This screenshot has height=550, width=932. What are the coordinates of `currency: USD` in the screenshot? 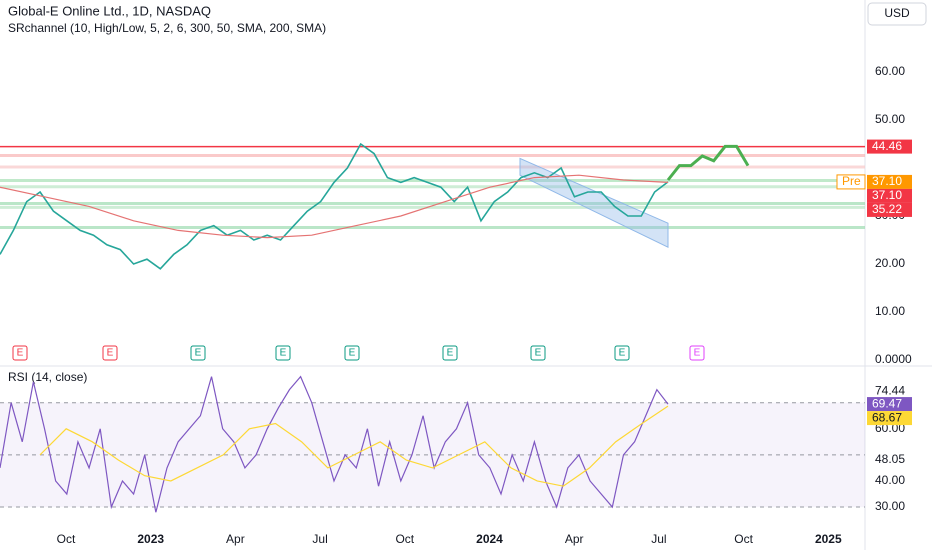 It's located at (897, 13).